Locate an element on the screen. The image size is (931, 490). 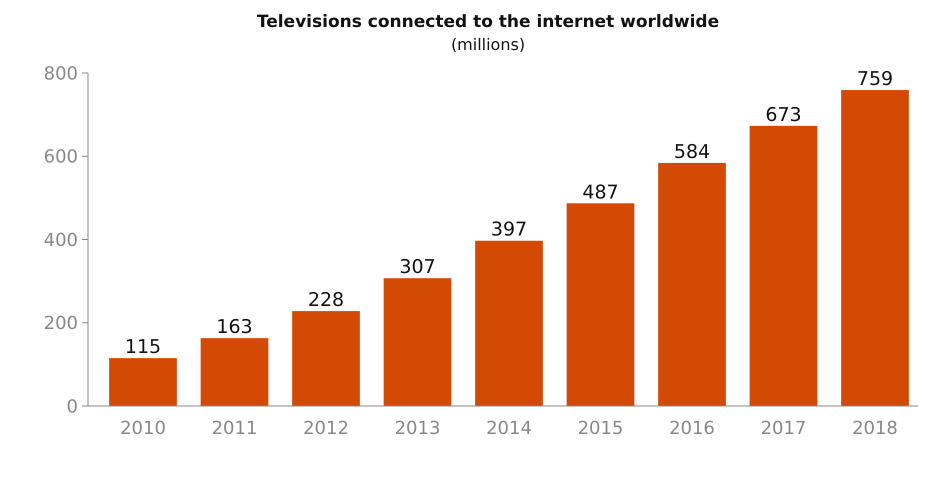
x-tick-label: 2018 is located at coordinates (875, 428).